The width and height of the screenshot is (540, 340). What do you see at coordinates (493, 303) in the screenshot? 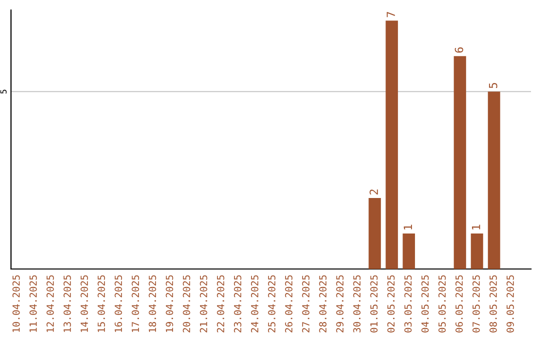
I see `x-tick-label: 08.05.2025` at bounding box center [493, 303].